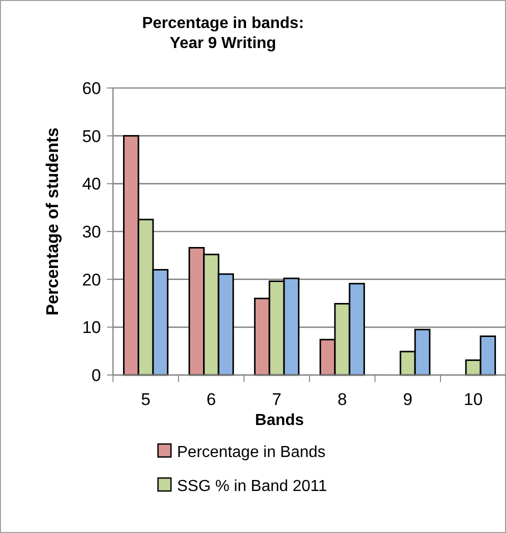 The width and height of the screenshot is (506, 533). Describe the element at coordinates (342, 399) in the screenshot. I see `x-tick-label: 8` at that location.